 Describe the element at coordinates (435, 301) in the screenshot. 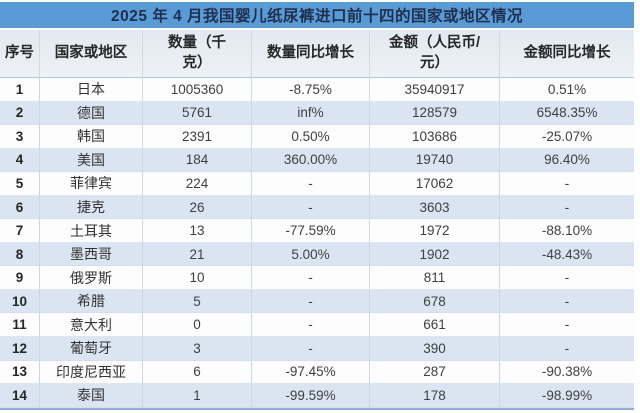

I see `table-cell: 678` at that location.